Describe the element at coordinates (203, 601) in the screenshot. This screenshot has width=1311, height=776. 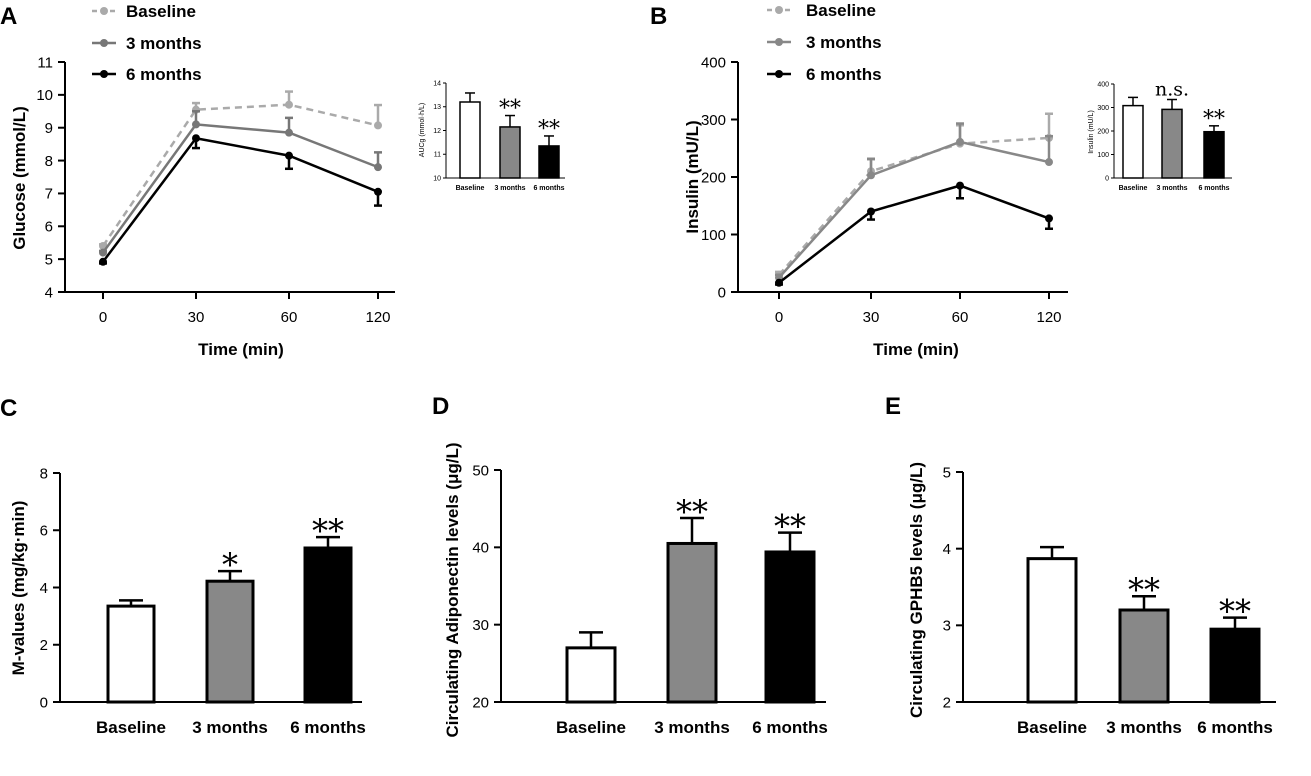
I see `bar-plot-m-values: 0 2 4 6 8 Baseline 3 months * 6 months **` at that location.